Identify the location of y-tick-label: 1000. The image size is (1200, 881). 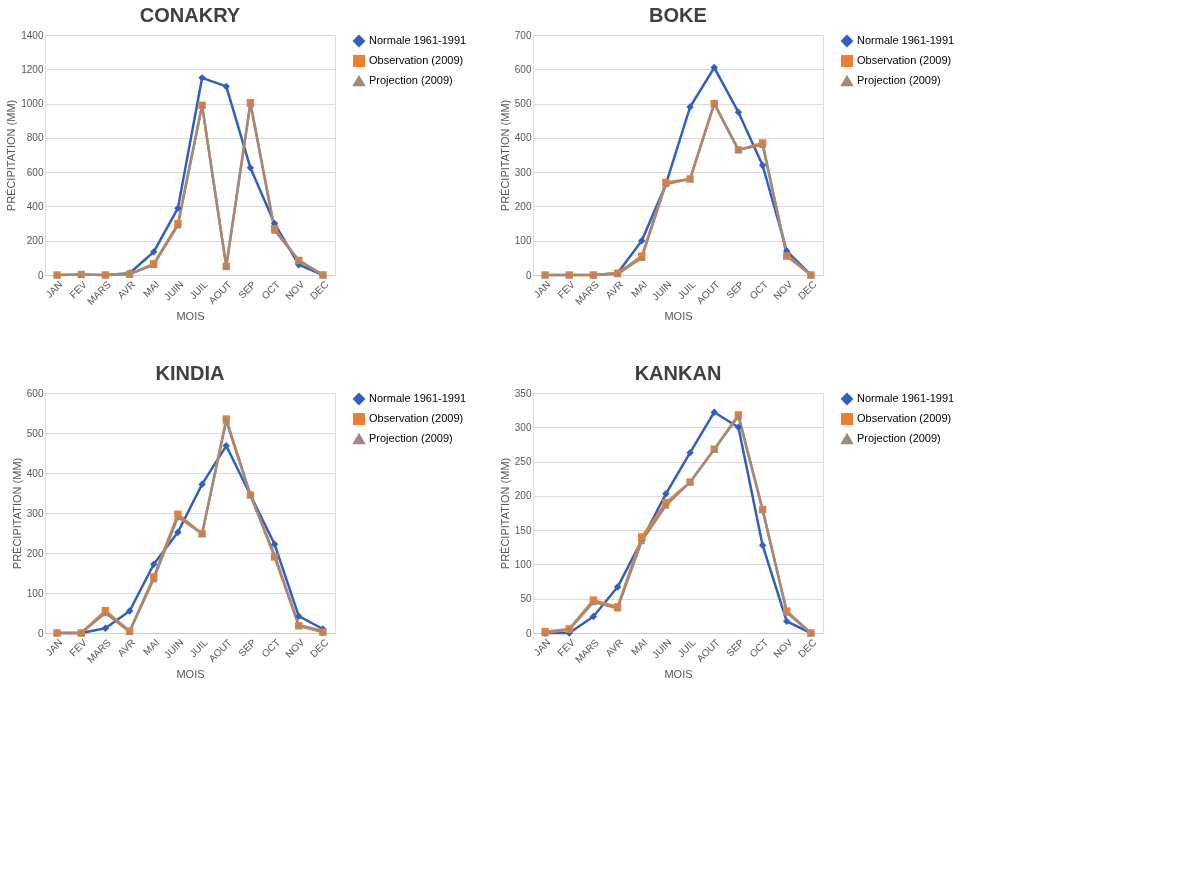
(32, 104).